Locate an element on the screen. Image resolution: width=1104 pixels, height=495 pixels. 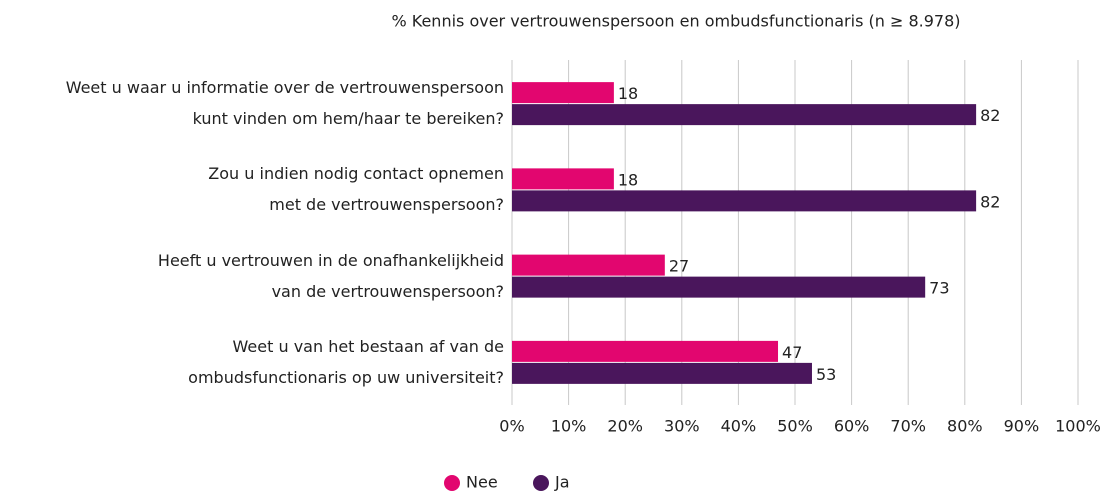
value-label: 47 is located at coordinates (792, 352).